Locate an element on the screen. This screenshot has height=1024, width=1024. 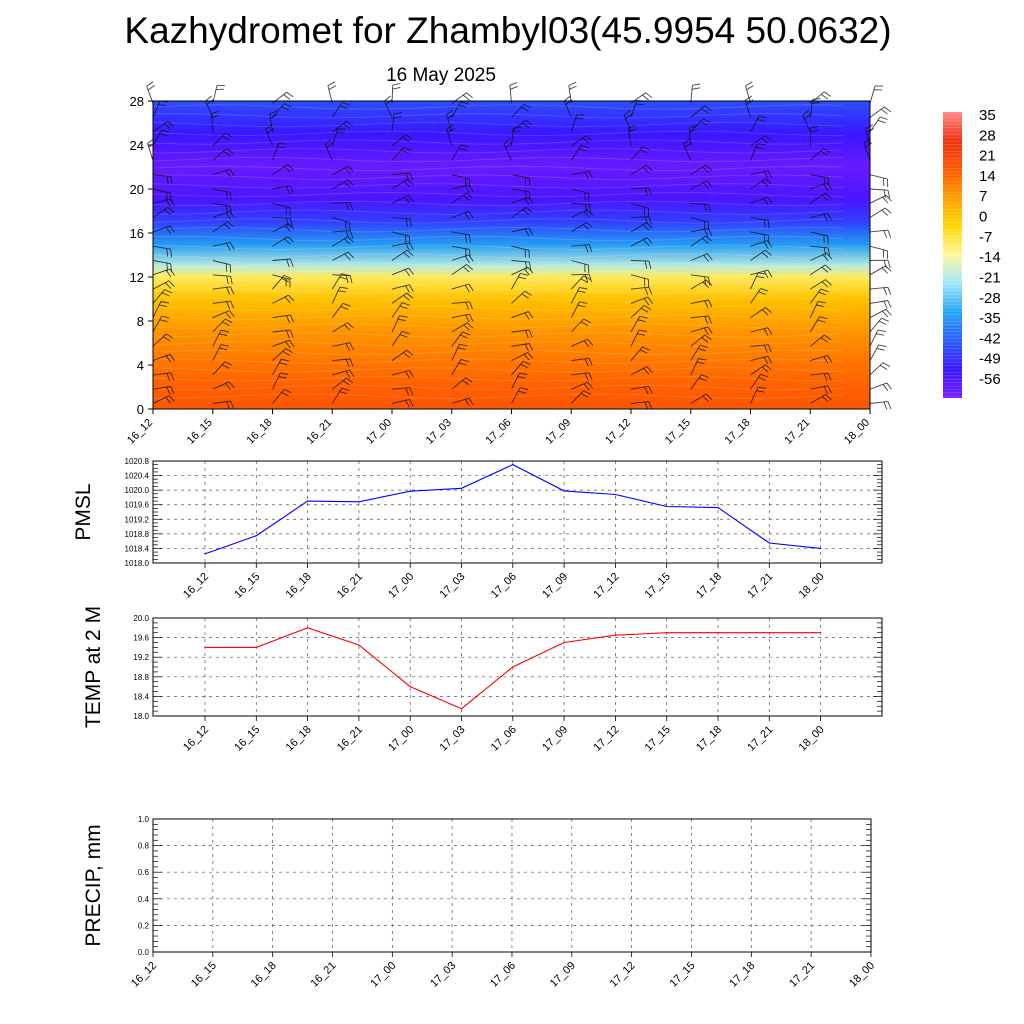
precip-x-tick-label: 16_12 is located at coordinates (144, 975).